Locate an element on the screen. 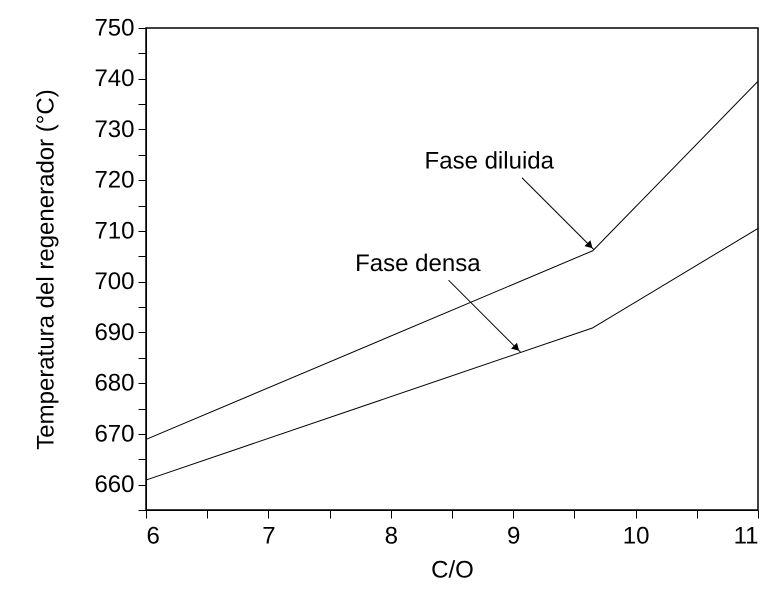  y-tick-label: 670 is located at coordinates (114, 434).